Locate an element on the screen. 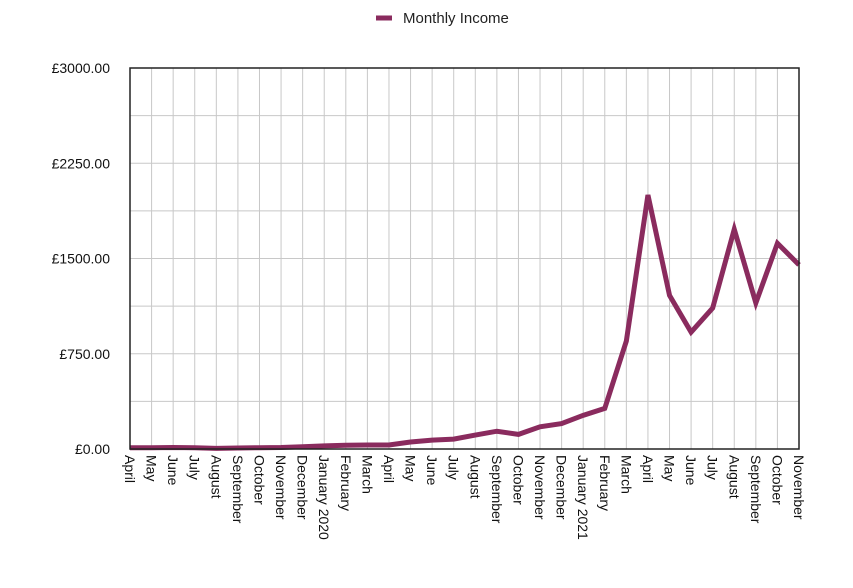  legend-label: Monthly Income is located at coordinates (456, 18).